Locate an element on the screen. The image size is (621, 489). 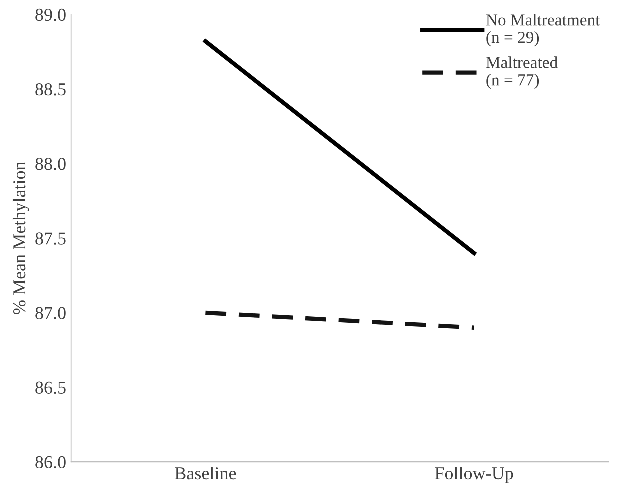
legend-label: Maltreated (n = 77) is located at coordinates (522, 73).